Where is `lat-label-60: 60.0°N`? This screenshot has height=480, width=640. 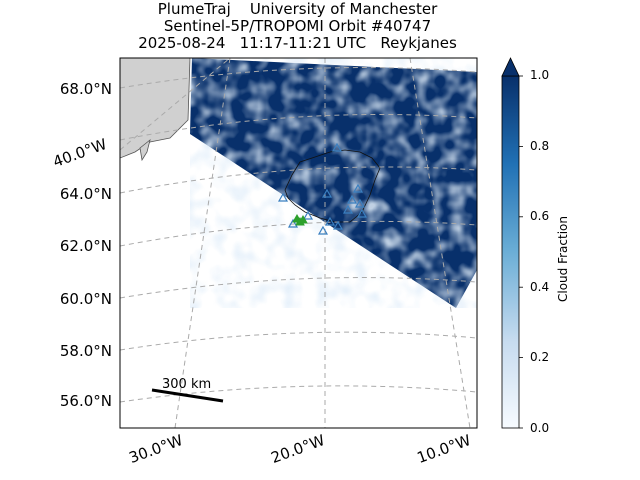 lat-label-60: 60.0°N is located at coordinates (85, 299).